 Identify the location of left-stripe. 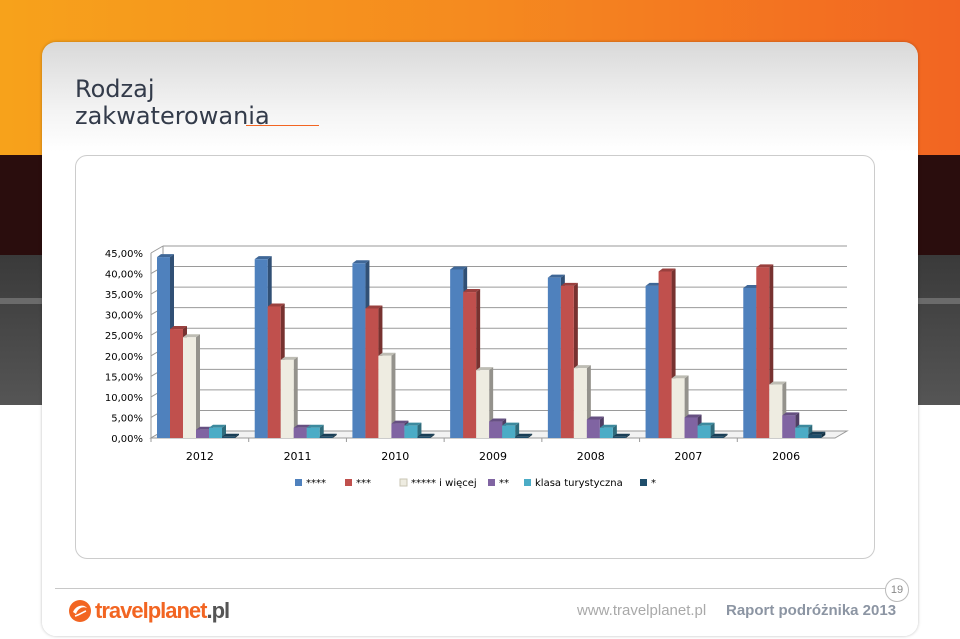
(21, 301).